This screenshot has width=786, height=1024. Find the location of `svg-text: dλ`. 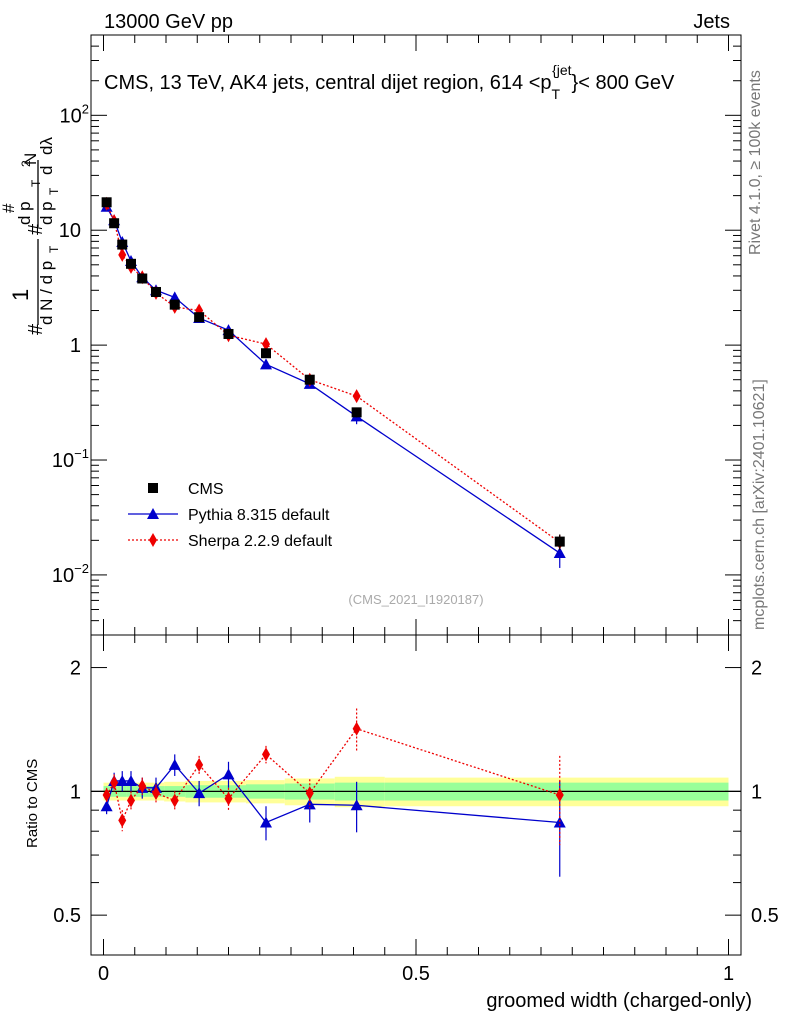

svg-text: dλ is located at coordinates (46, 146).